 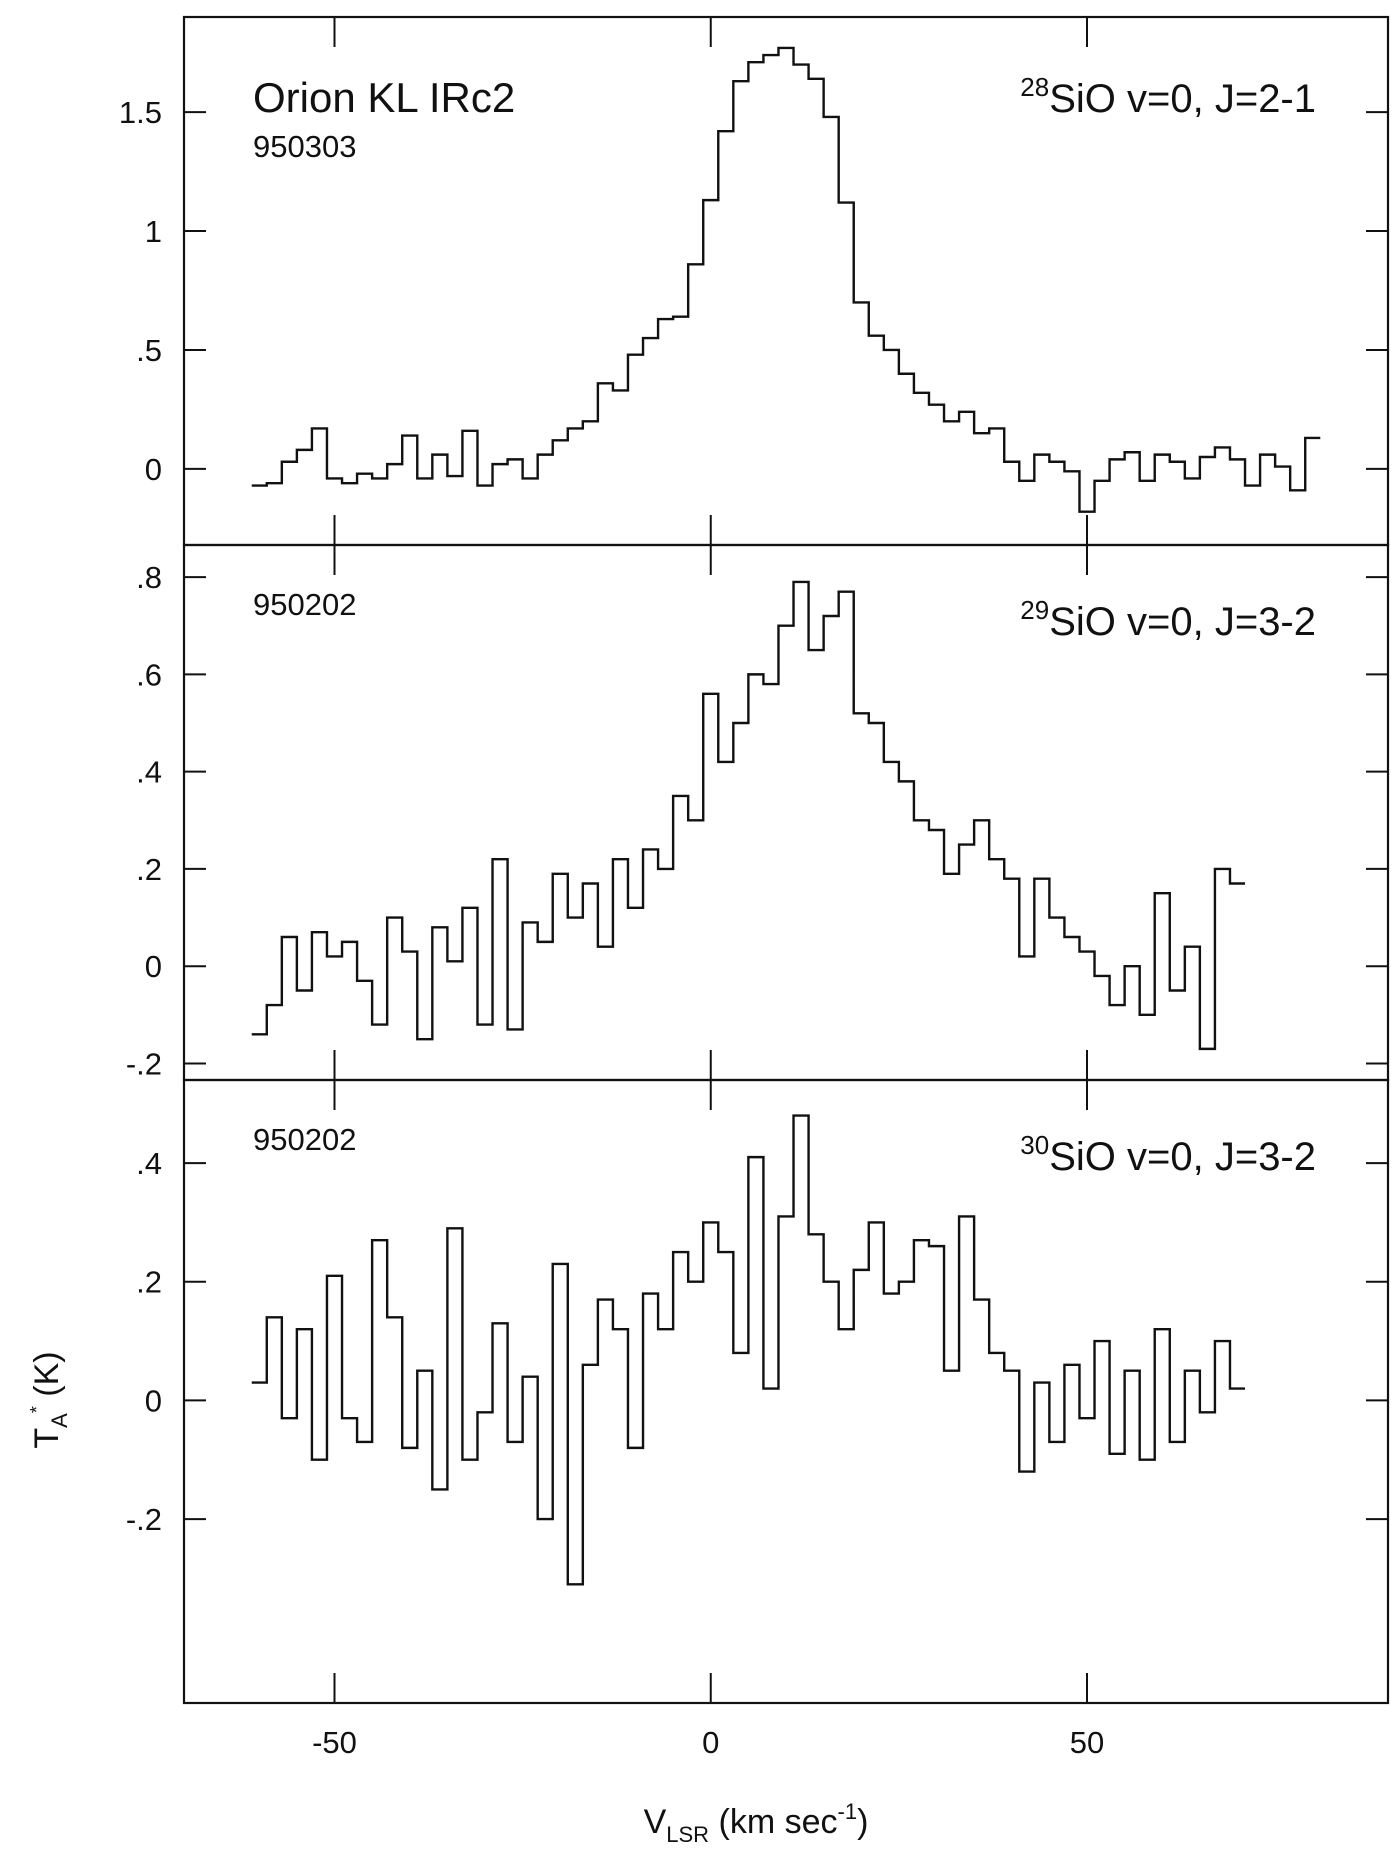 What do you see at coordinates (1087, 1742) in the screenshot?
I see `x-tick-label: 50` at bounding box center [1087, 1742].